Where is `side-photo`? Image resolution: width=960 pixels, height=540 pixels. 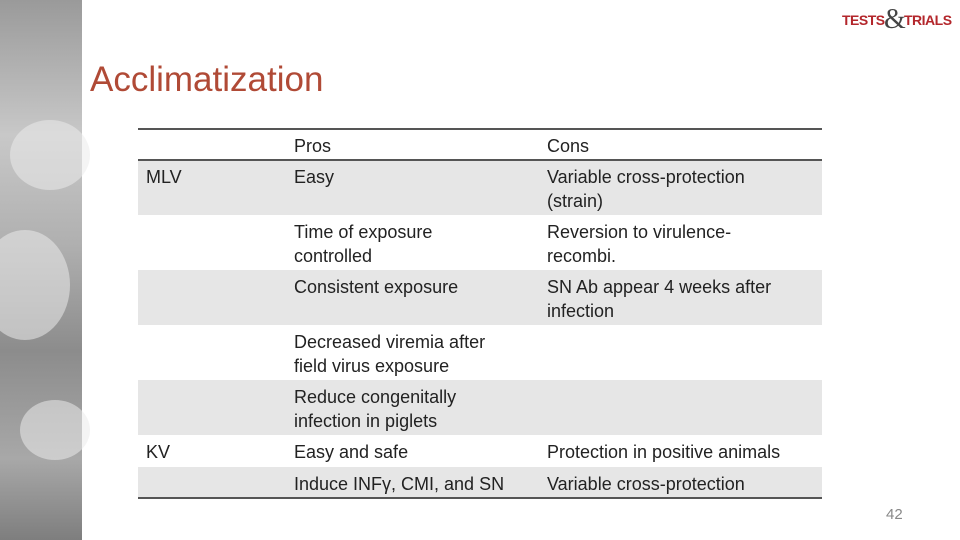
side-photo is located at coordinates (45, 270).